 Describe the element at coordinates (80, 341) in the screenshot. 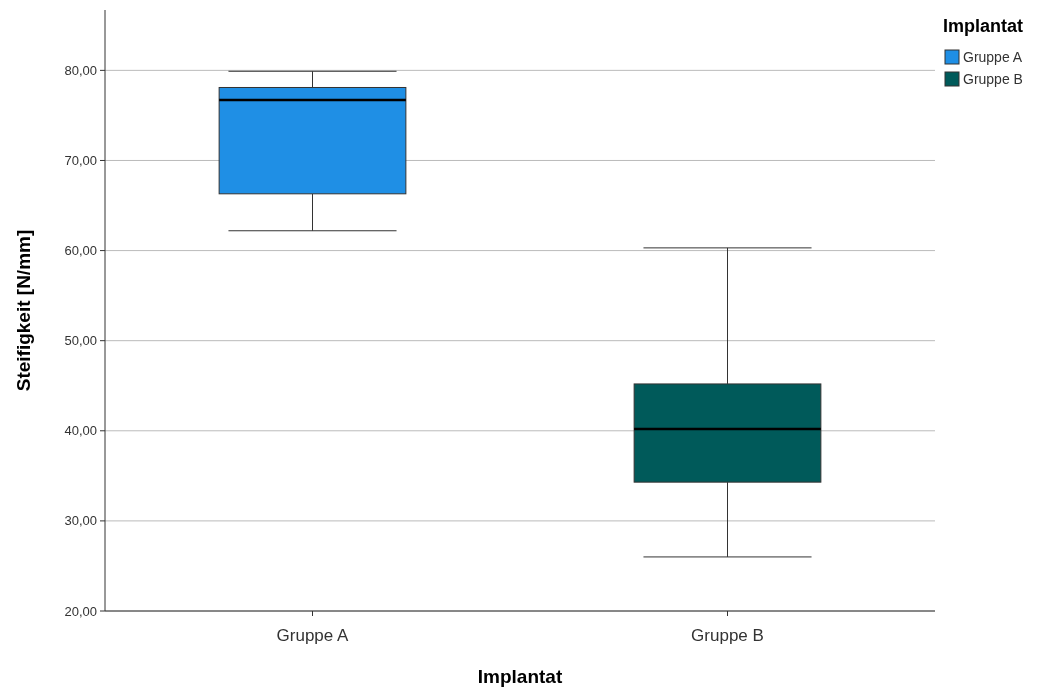

I see `y-tick-label: 50,00` at that location.